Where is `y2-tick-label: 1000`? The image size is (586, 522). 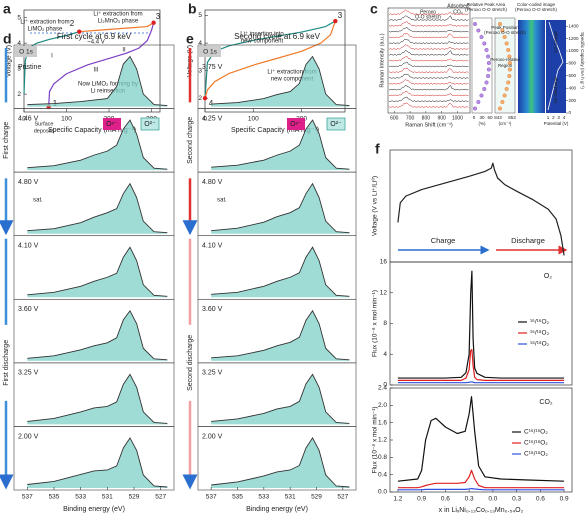
y2-tick-label: 1000 is located at coordinates (574, 50).